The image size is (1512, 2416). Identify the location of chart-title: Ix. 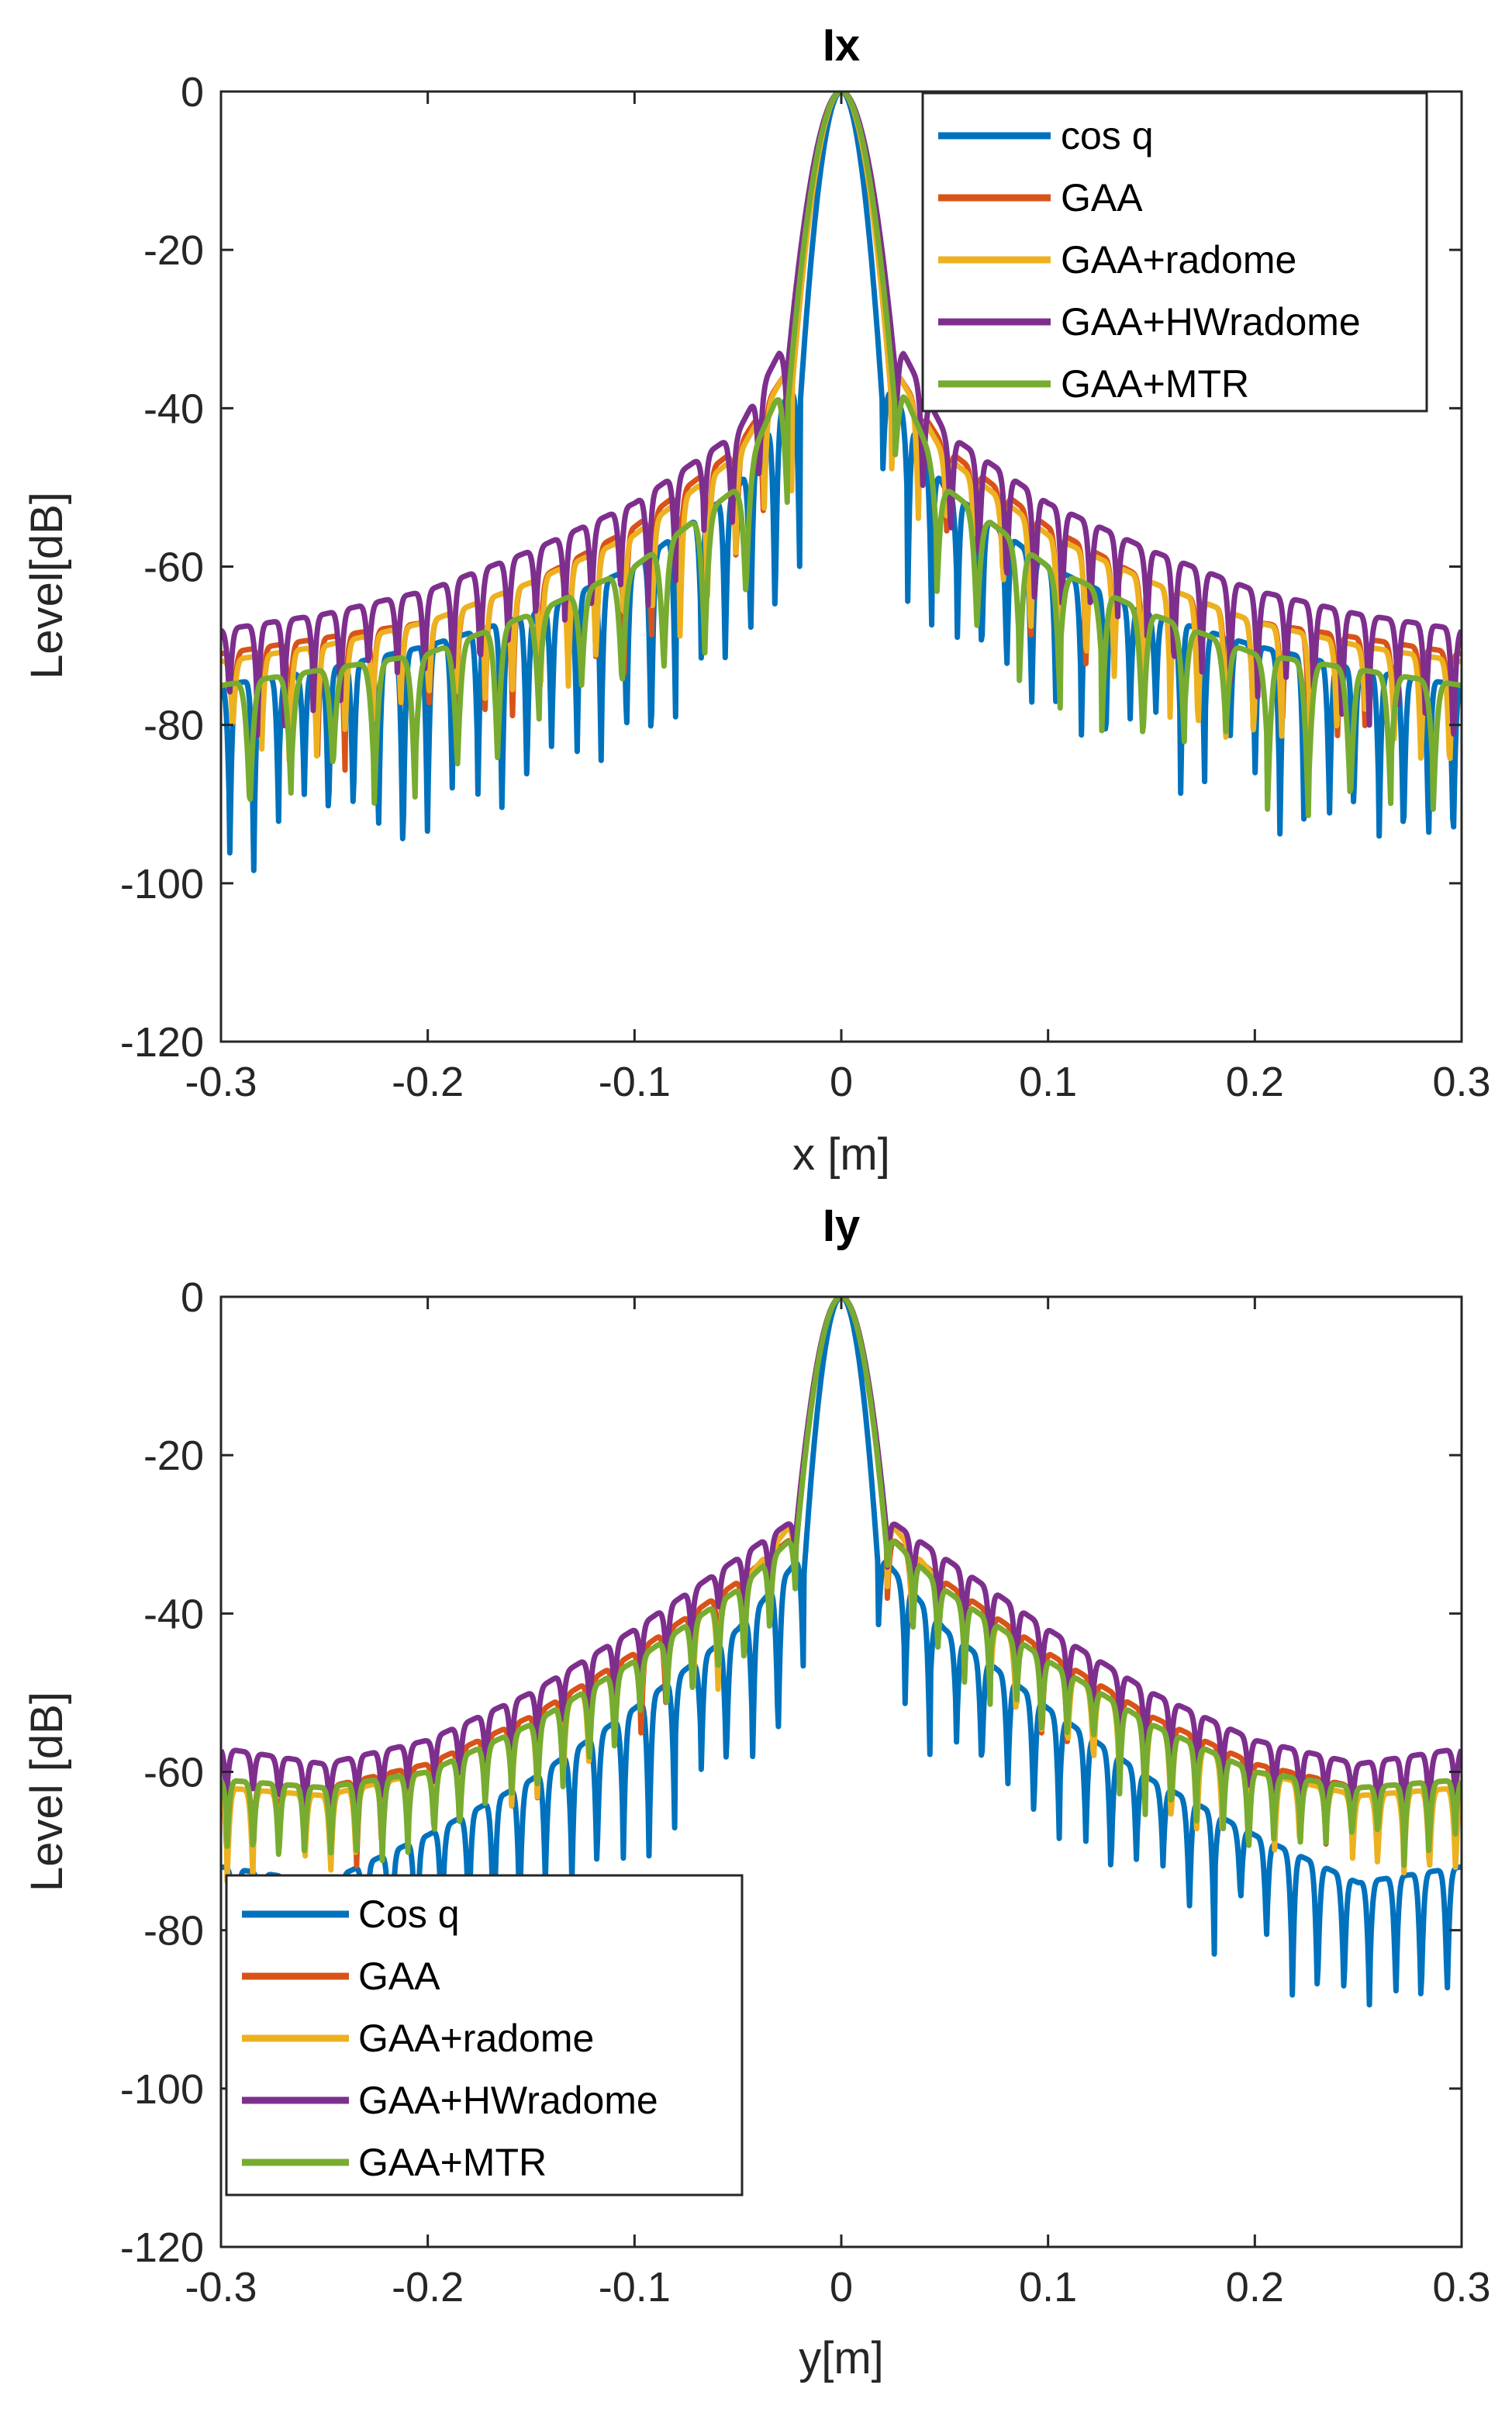
(841, 45).